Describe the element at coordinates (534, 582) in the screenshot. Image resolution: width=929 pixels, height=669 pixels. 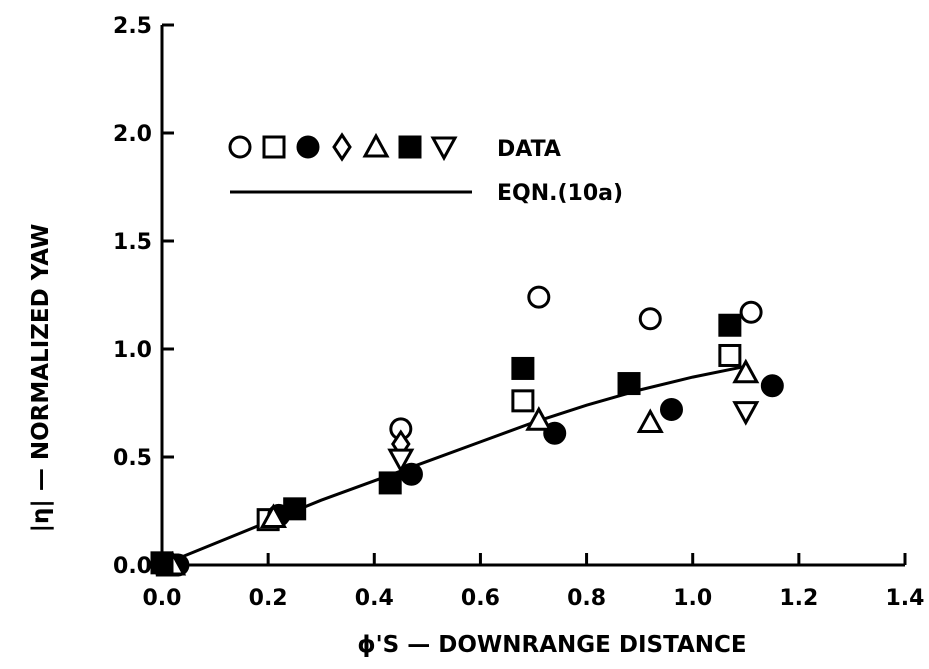
I see `x-ticks: 0.0 0.2 0.4 0.6 0.8 1.0 1.2 1.4` at that location.